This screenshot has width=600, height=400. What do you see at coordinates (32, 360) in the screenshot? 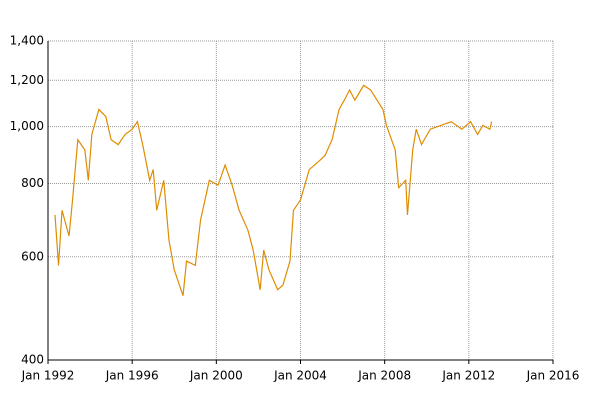
I see `y-tick-label: 400` at bounding box center [32, 360].